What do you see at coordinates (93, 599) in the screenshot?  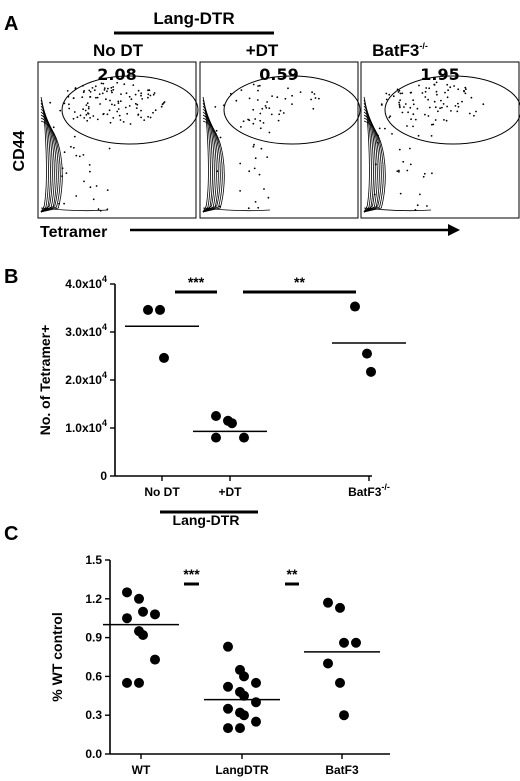 I see `y-tick-label: 1.2` at bounding box center [93, 599].